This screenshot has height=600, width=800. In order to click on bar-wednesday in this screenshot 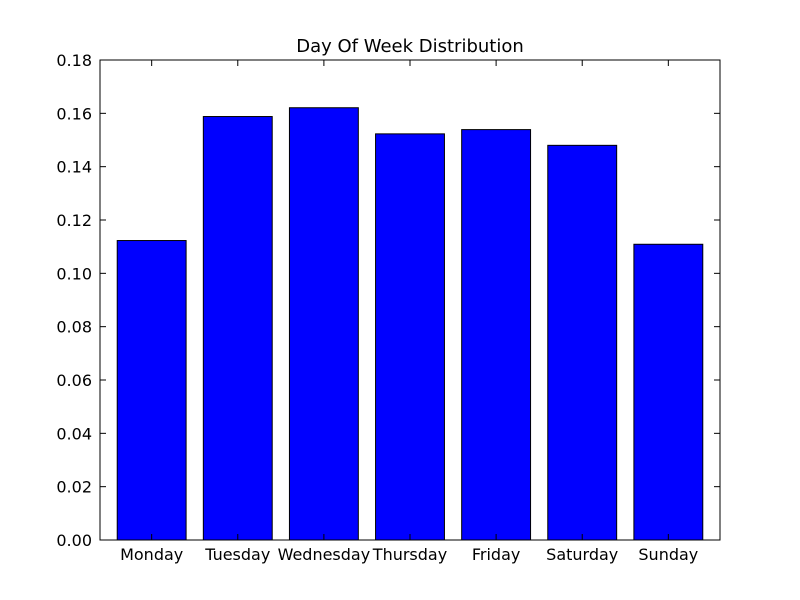, I will do `click(323, 324)`.